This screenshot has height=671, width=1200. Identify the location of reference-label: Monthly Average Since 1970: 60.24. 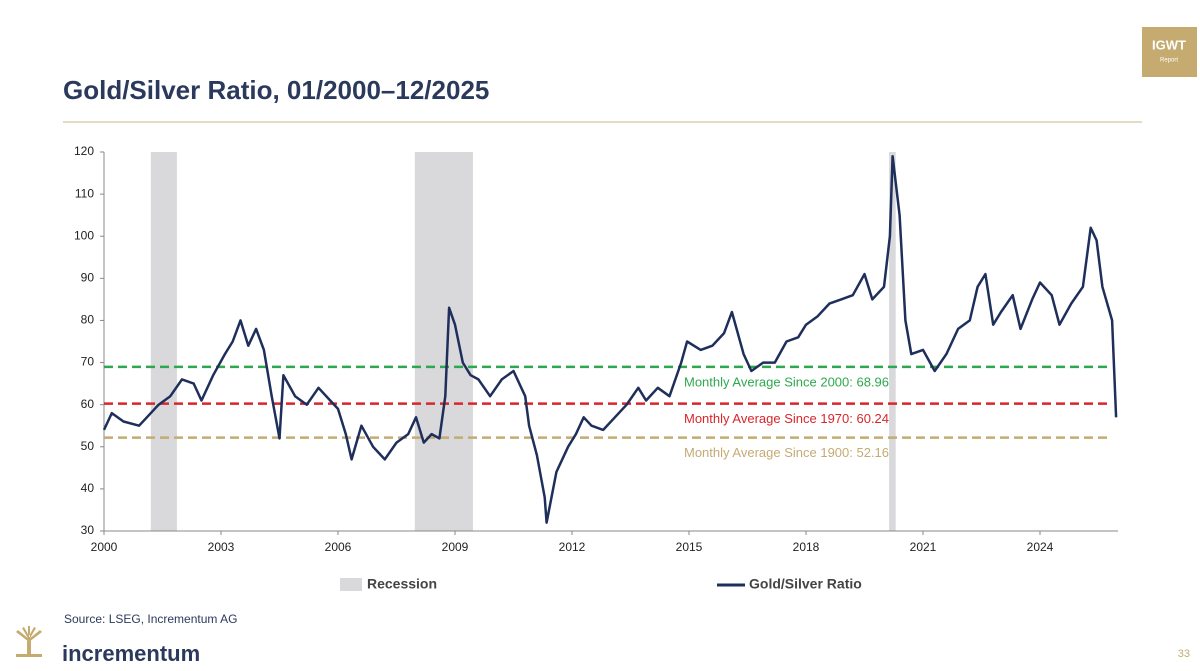
(786, 418).